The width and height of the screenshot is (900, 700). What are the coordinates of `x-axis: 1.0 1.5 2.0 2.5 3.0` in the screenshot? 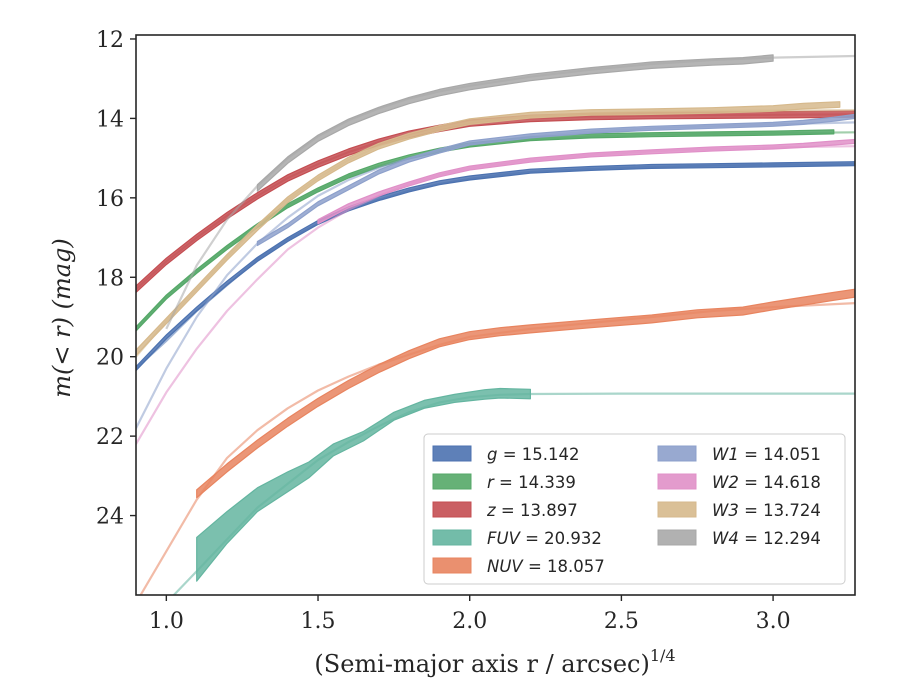 It's located at (470, 614).